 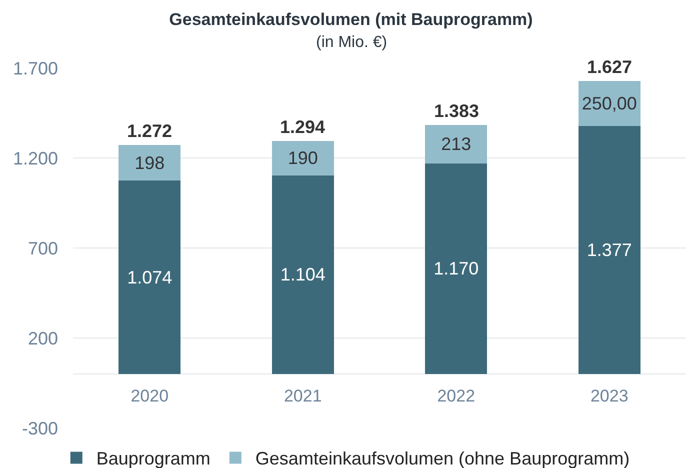 I want to click on x-tick-label: 2020, so click(x=149, y=396).